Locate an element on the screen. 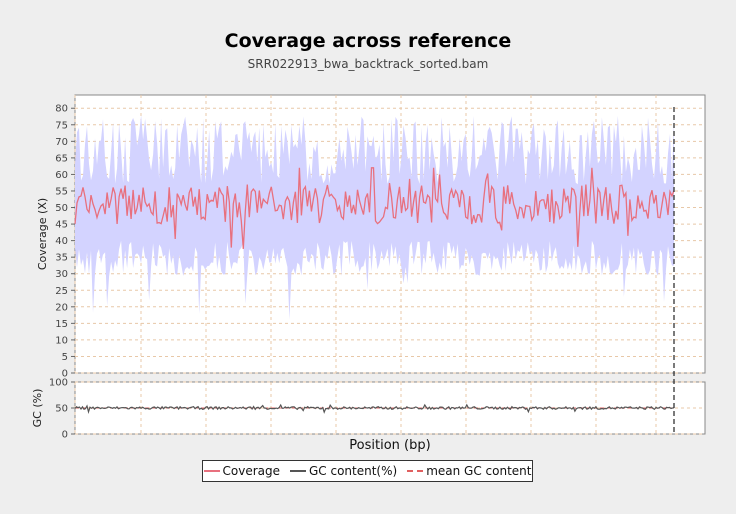  coverage-y-tick-label: 70 is located at coordinates (61, 142).